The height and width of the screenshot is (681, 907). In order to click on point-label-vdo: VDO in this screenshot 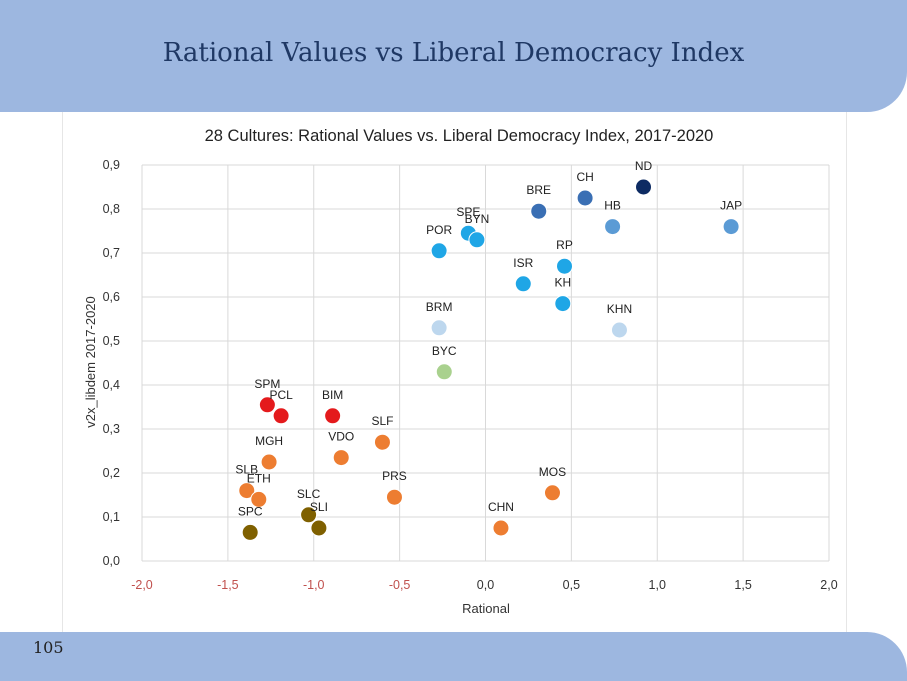, I will do `click(341, 437)`.